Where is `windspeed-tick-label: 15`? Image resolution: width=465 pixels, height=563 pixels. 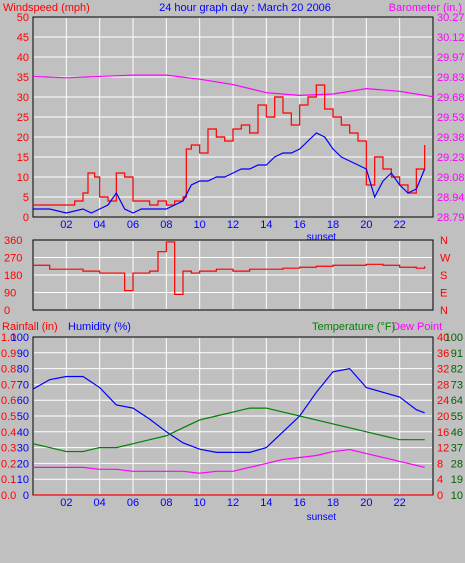
windspeed-tick-label: 15 is located at coordinates (23, 158).